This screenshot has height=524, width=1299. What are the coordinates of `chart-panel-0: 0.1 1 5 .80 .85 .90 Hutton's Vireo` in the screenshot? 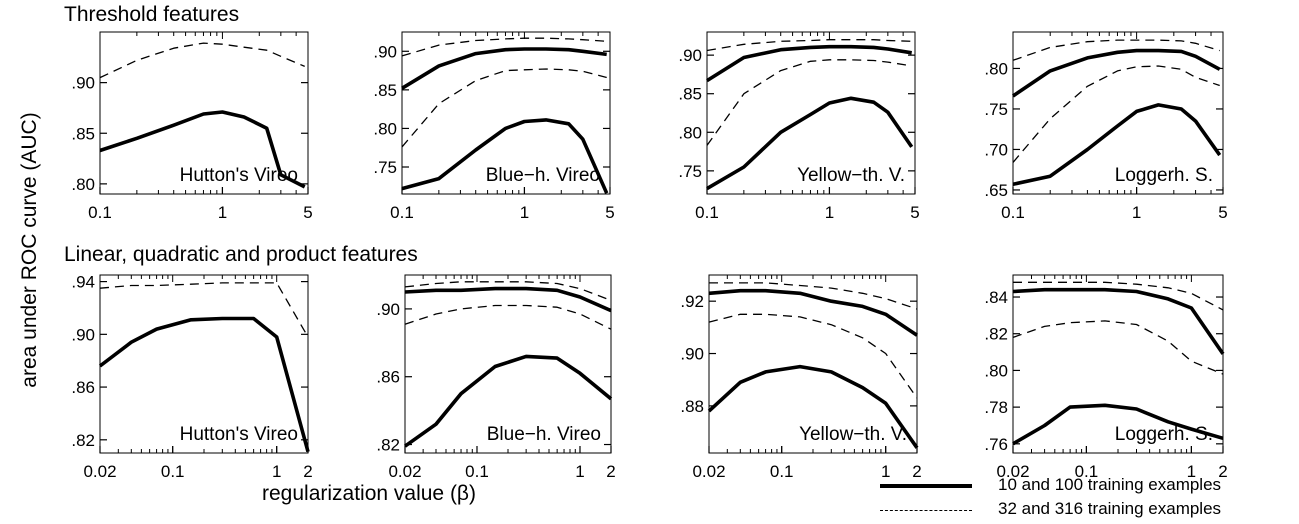 It's located at (192, 126).